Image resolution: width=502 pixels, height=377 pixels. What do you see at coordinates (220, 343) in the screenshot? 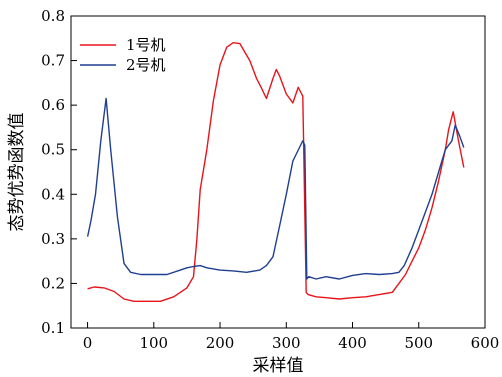
I see `x-tick-label: 200` at bounding box center [220, 343].